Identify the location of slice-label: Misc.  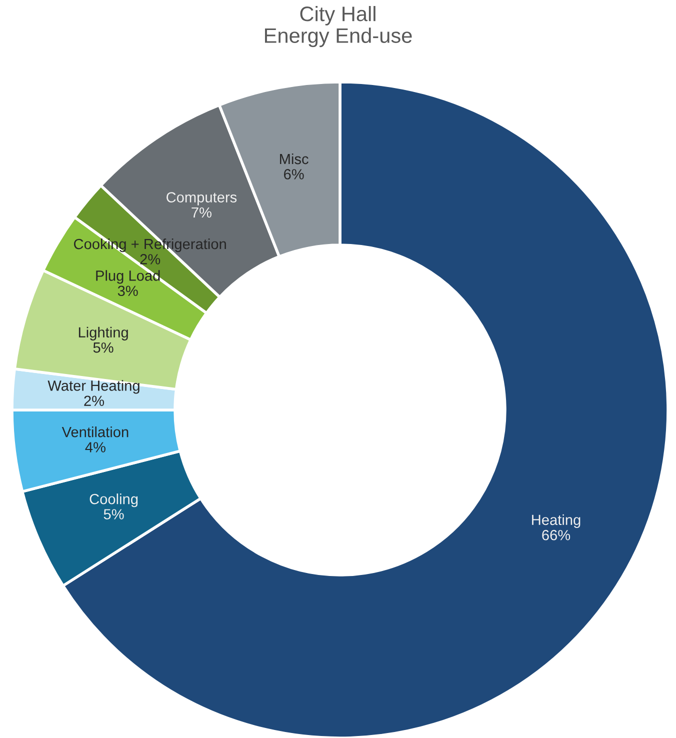
(294, 158).